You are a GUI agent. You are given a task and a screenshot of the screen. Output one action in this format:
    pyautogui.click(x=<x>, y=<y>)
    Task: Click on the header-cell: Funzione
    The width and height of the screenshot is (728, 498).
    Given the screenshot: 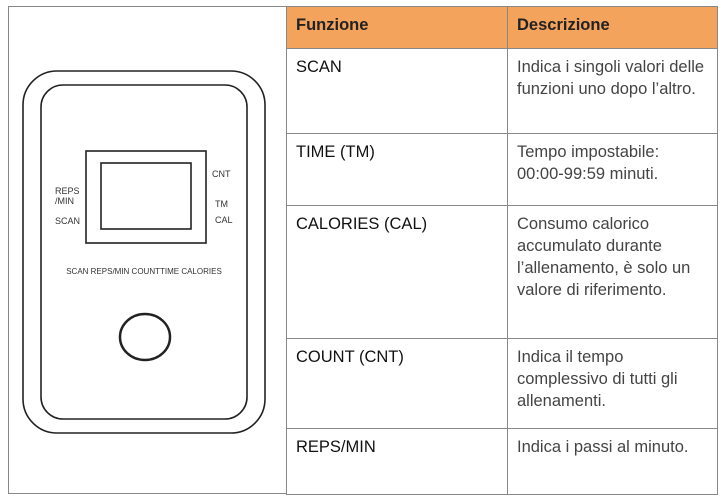 What is the action you would take?
    pyautogui.click(x=397, y=27)
    